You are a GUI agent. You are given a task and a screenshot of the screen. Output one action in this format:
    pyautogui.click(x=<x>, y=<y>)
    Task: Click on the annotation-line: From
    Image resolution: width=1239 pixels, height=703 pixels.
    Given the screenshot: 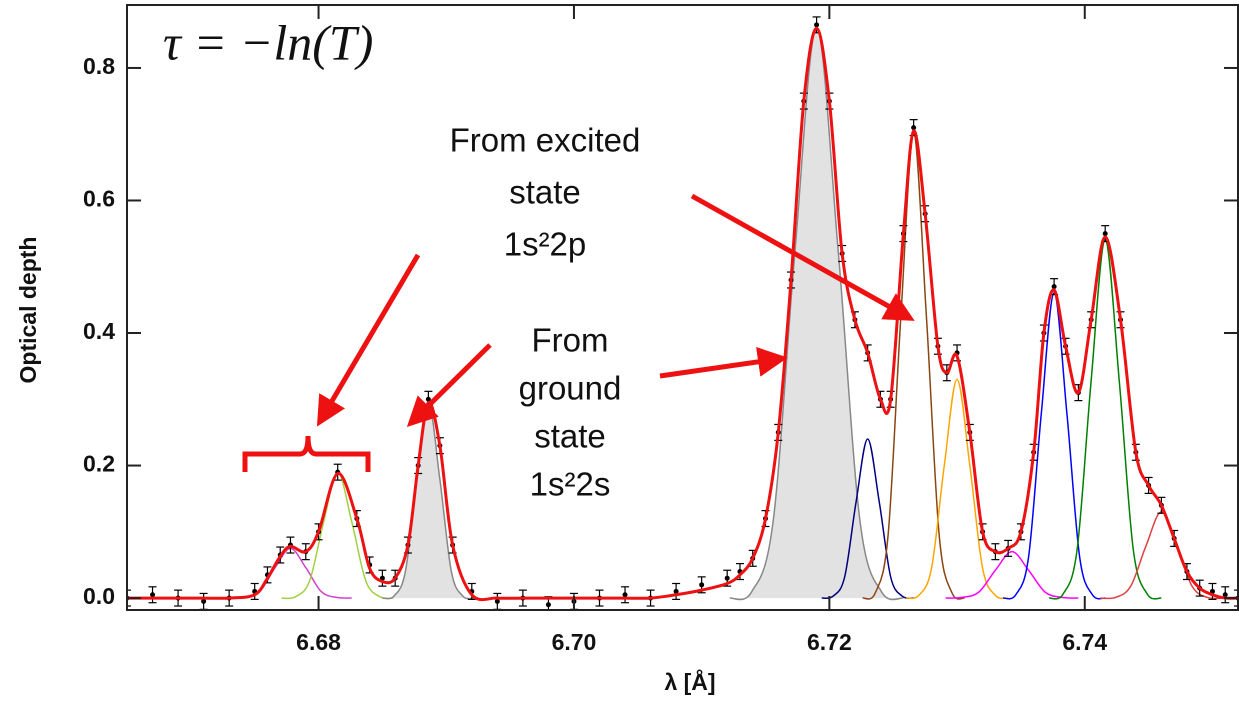 What is the action you would take?
    pyautogui.click(x=570, y=340)
    